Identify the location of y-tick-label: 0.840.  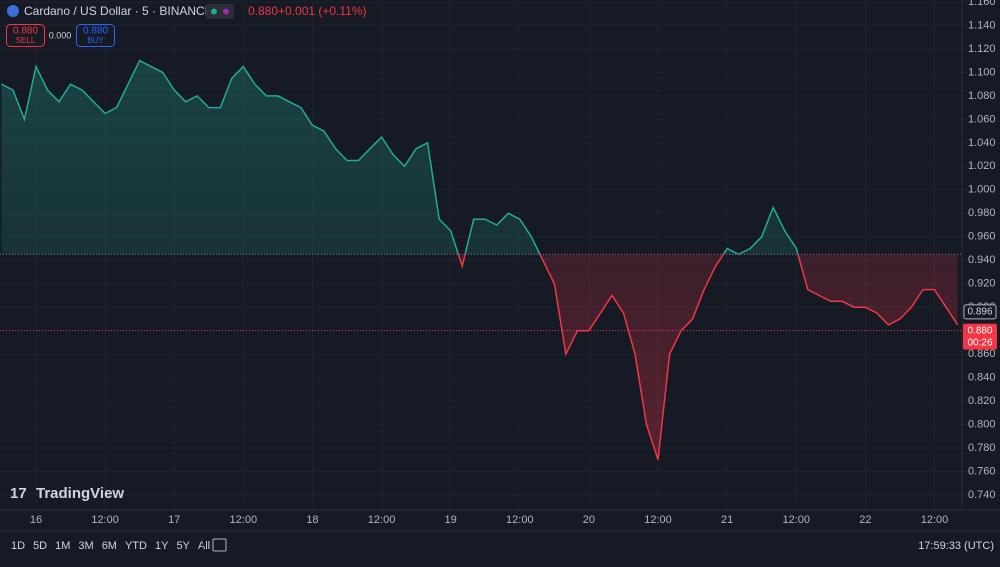
(982, 378).